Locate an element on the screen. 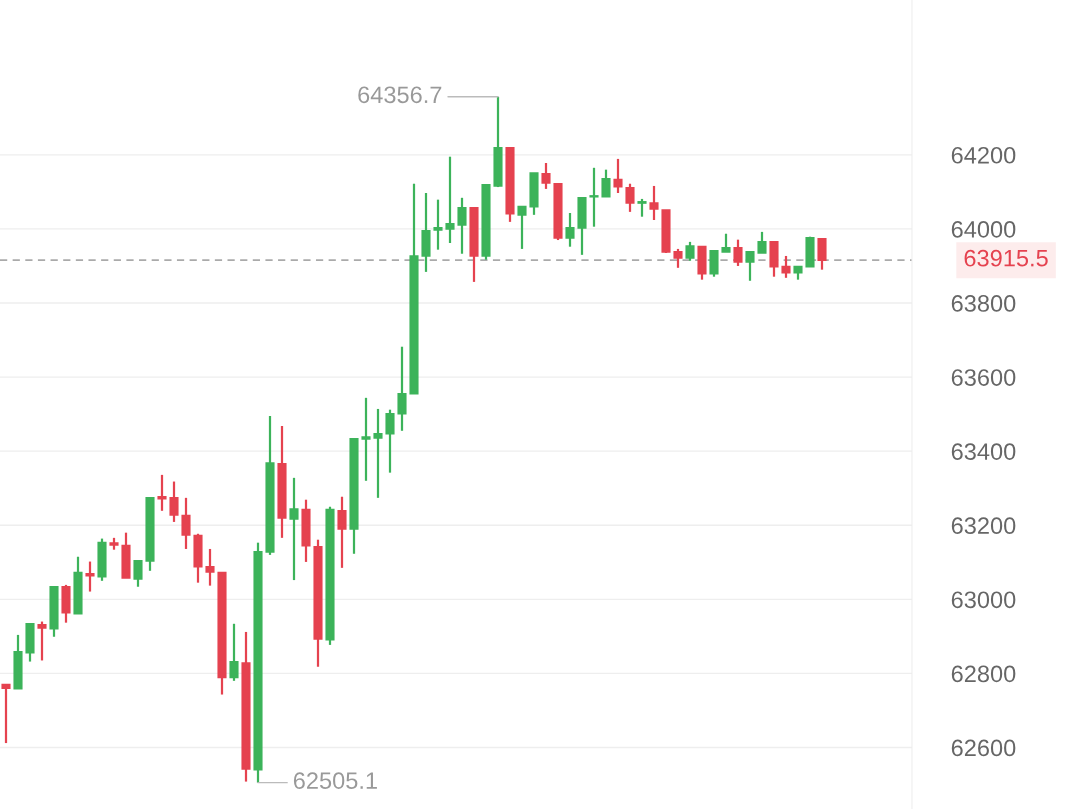  ref-line-label: 63915.5 is located at coordinates (1006, 258).